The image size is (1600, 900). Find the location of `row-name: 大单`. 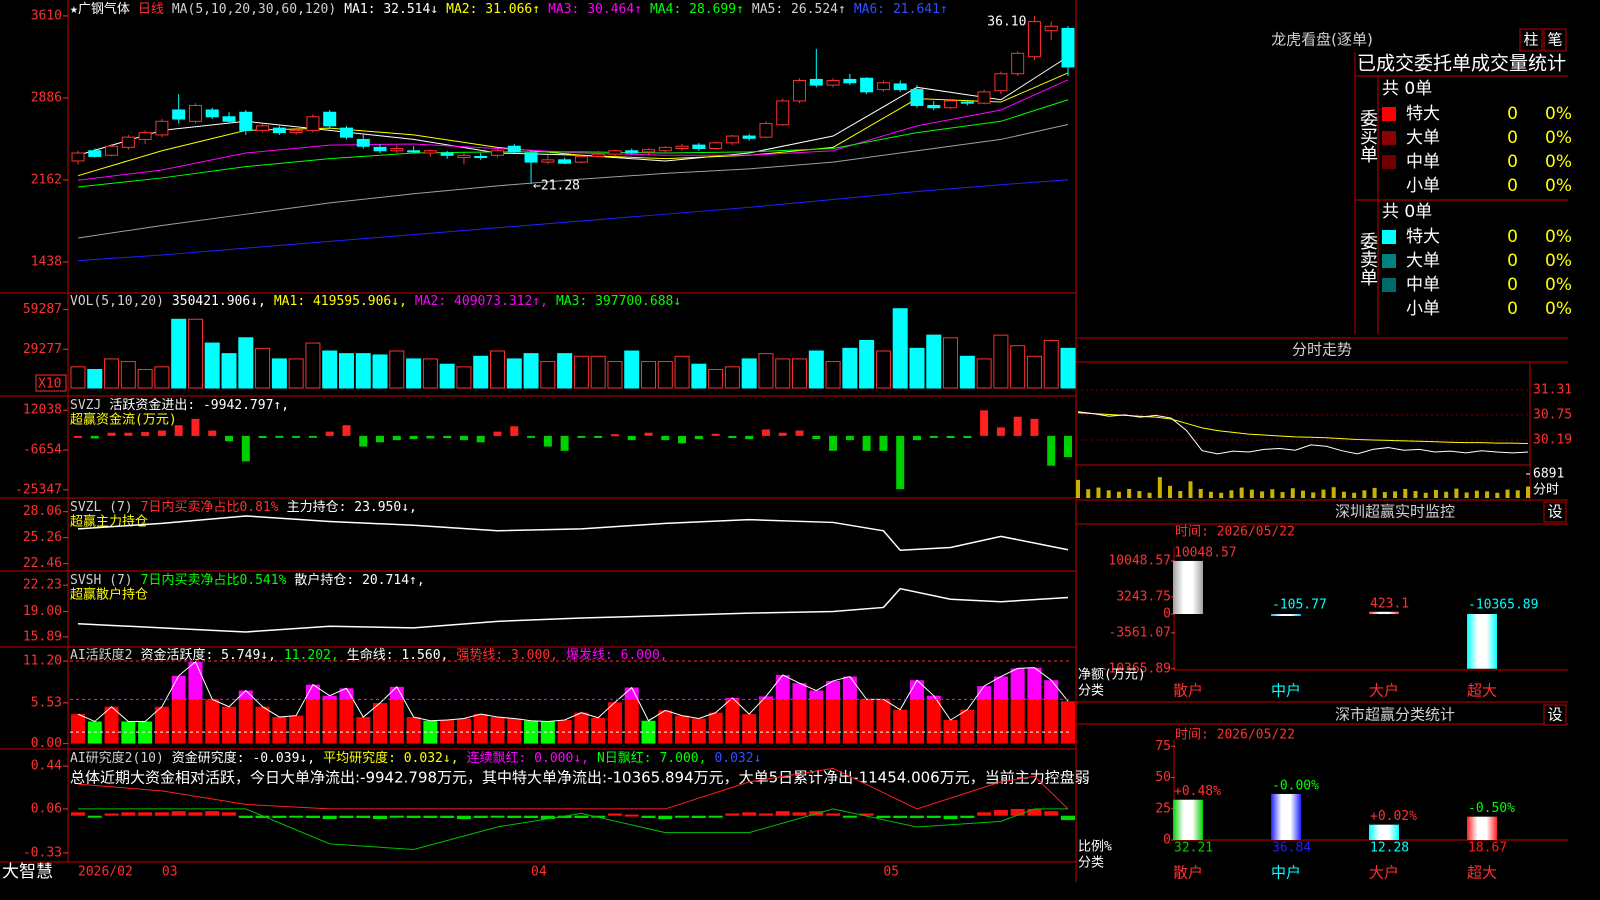

row-name: 大单 is located at coordinates (1423, 261).